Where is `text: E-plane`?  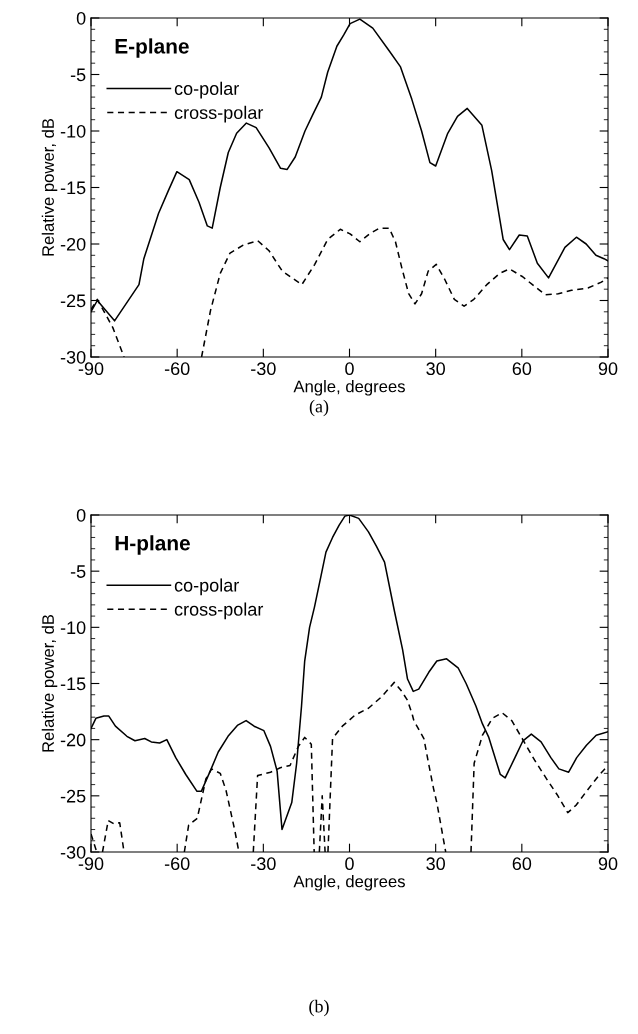
text: E-plane is located at coordinates (152, 48).